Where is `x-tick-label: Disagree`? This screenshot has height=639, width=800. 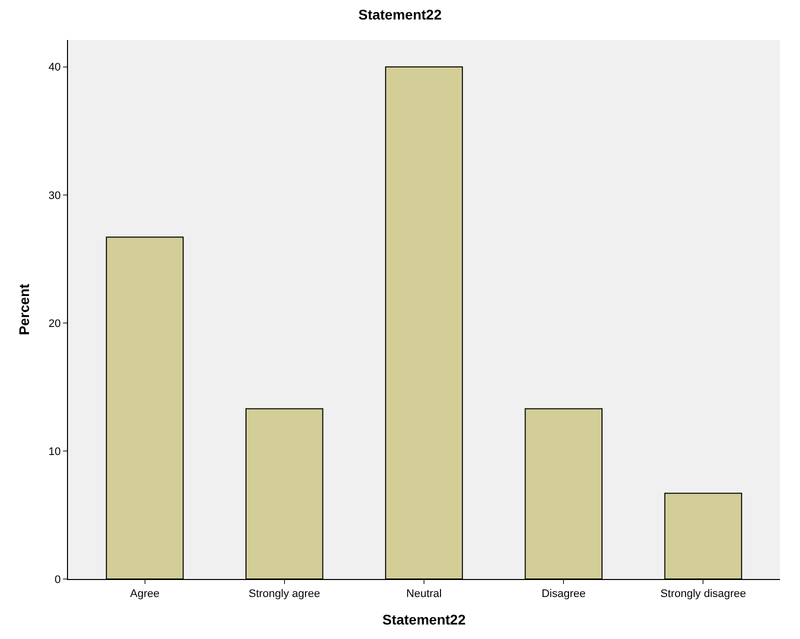
x-tick-label: Disagree is located at coordinates (564, 594).